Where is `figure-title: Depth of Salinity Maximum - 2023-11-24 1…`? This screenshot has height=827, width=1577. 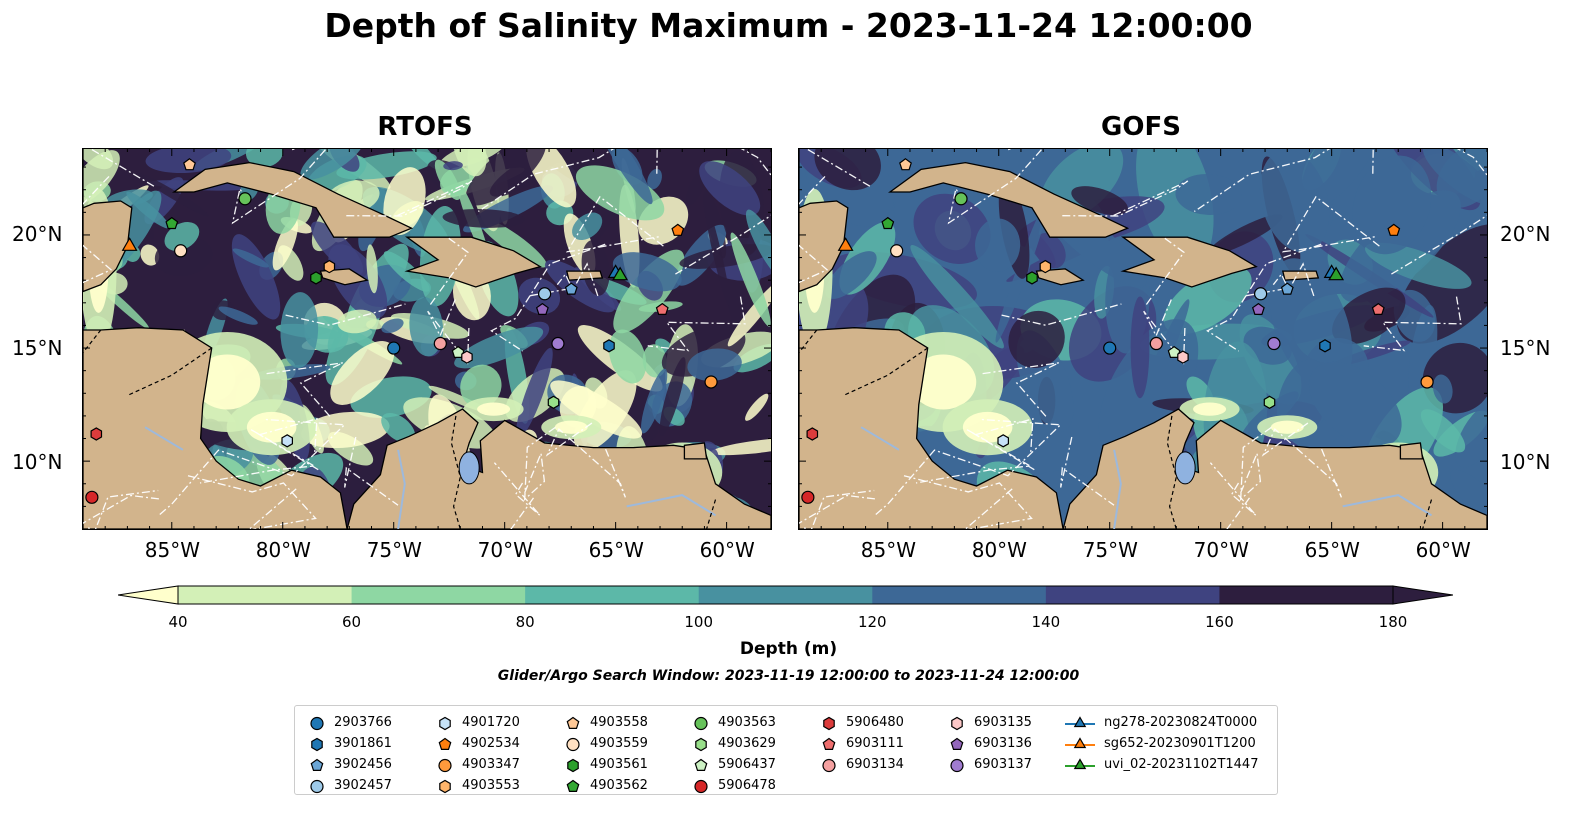 figure-title: Depth of Salinity Maximum - 2023-11-24 1… is located at coordinates (788, 25).